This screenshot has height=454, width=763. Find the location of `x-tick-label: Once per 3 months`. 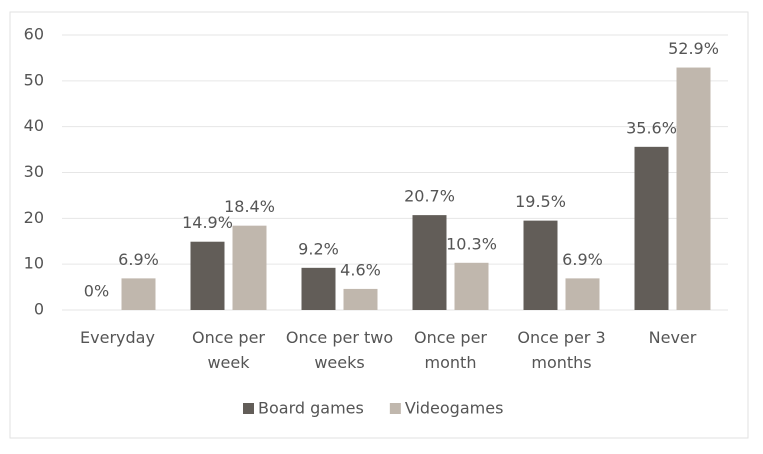

x-tick-label: Once per 3 months is located at coordinates (561, 350).